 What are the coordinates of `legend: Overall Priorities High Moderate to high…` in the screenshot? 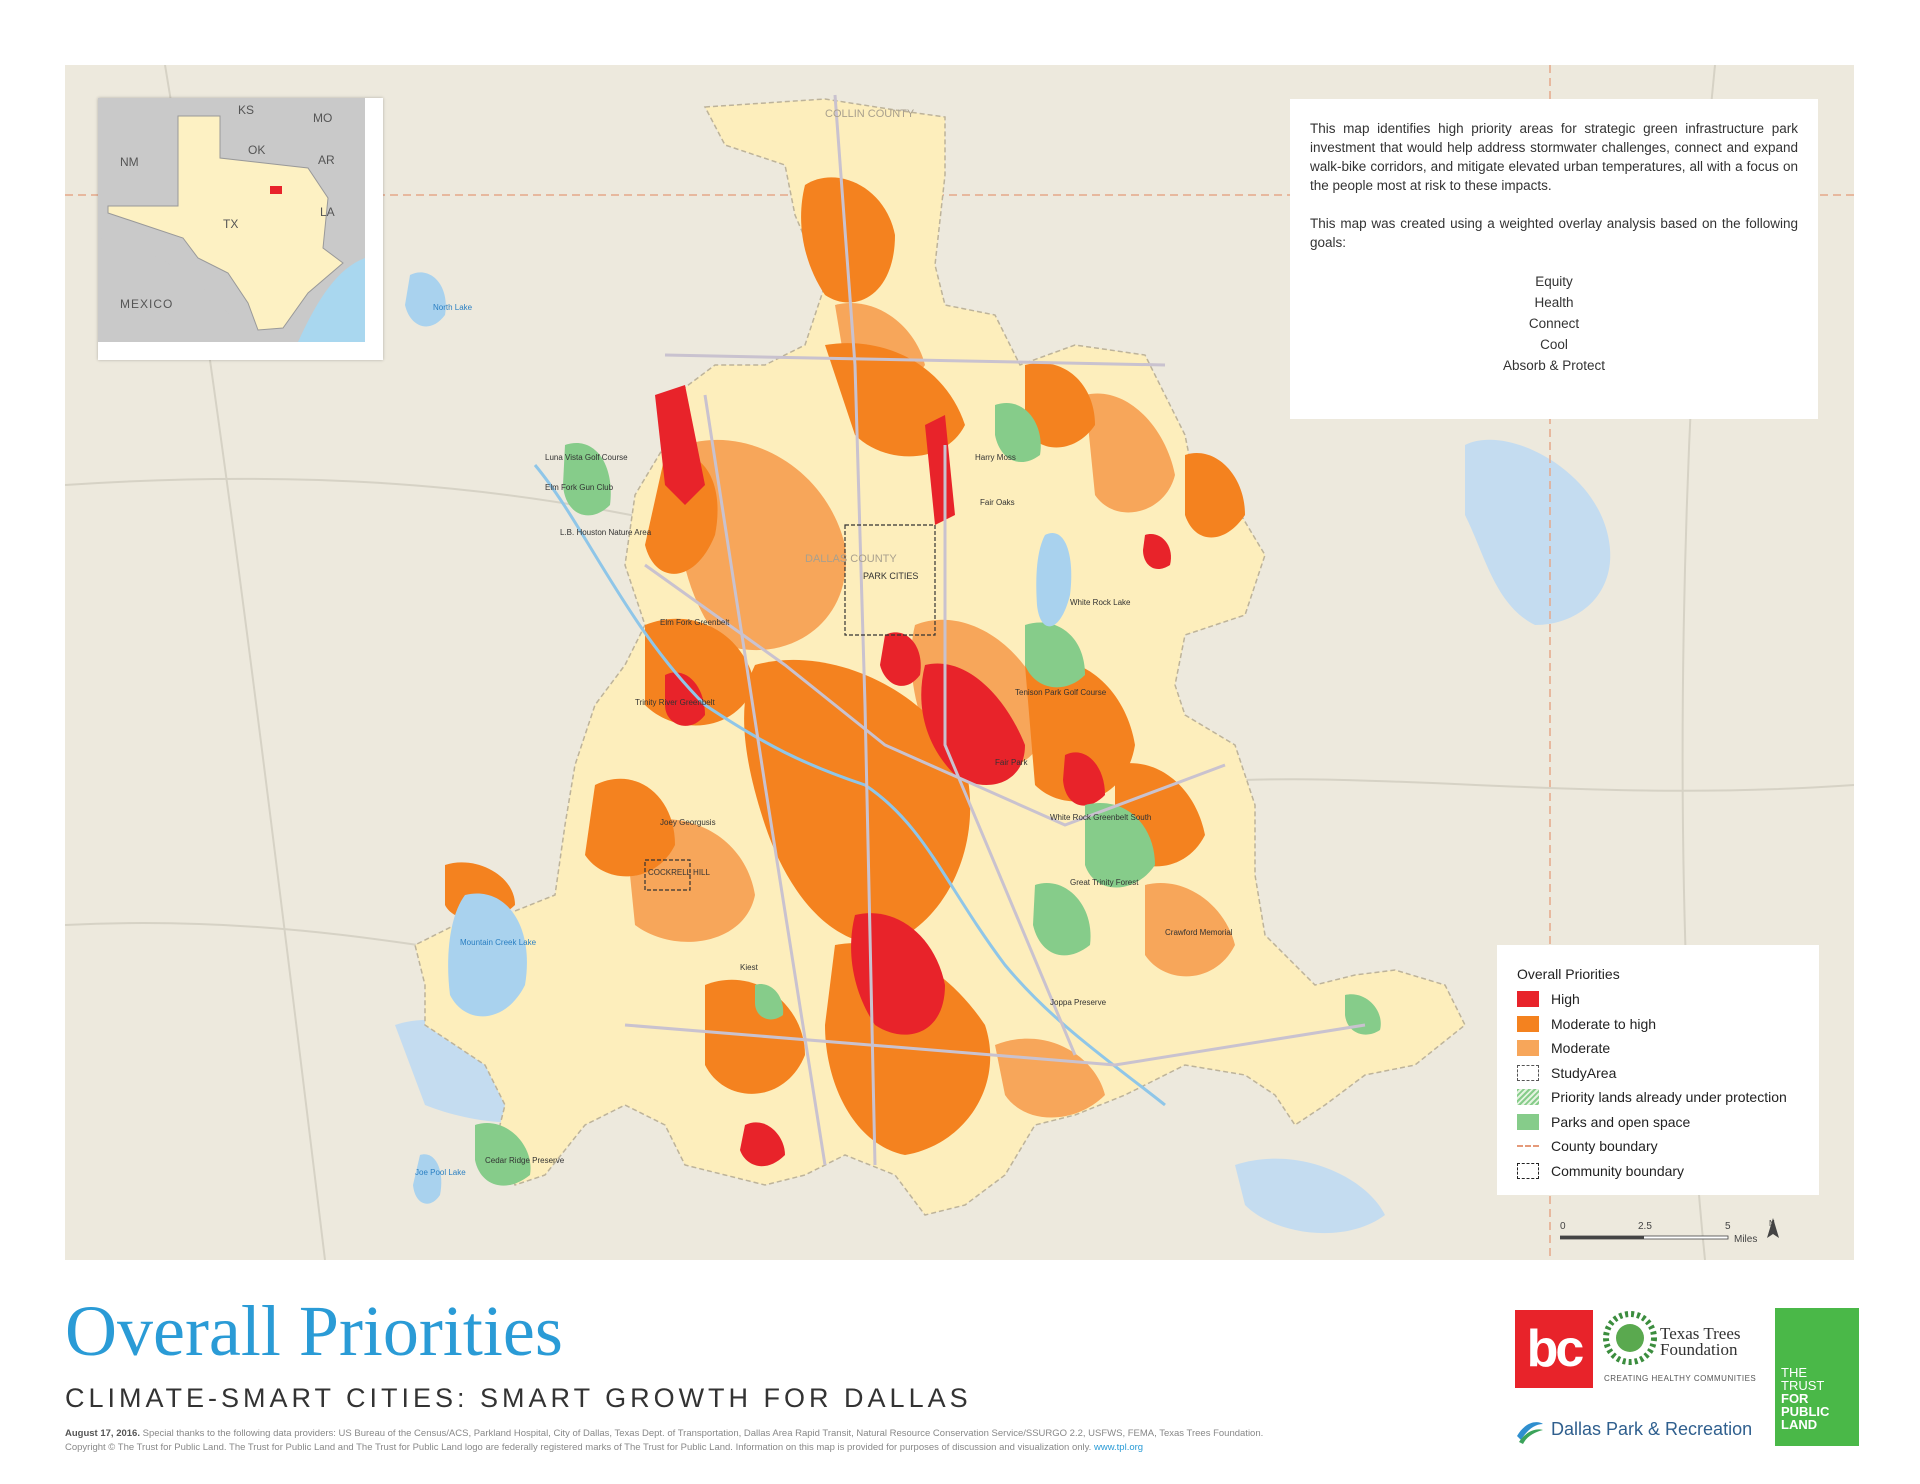 It's located at (1658, 1070).